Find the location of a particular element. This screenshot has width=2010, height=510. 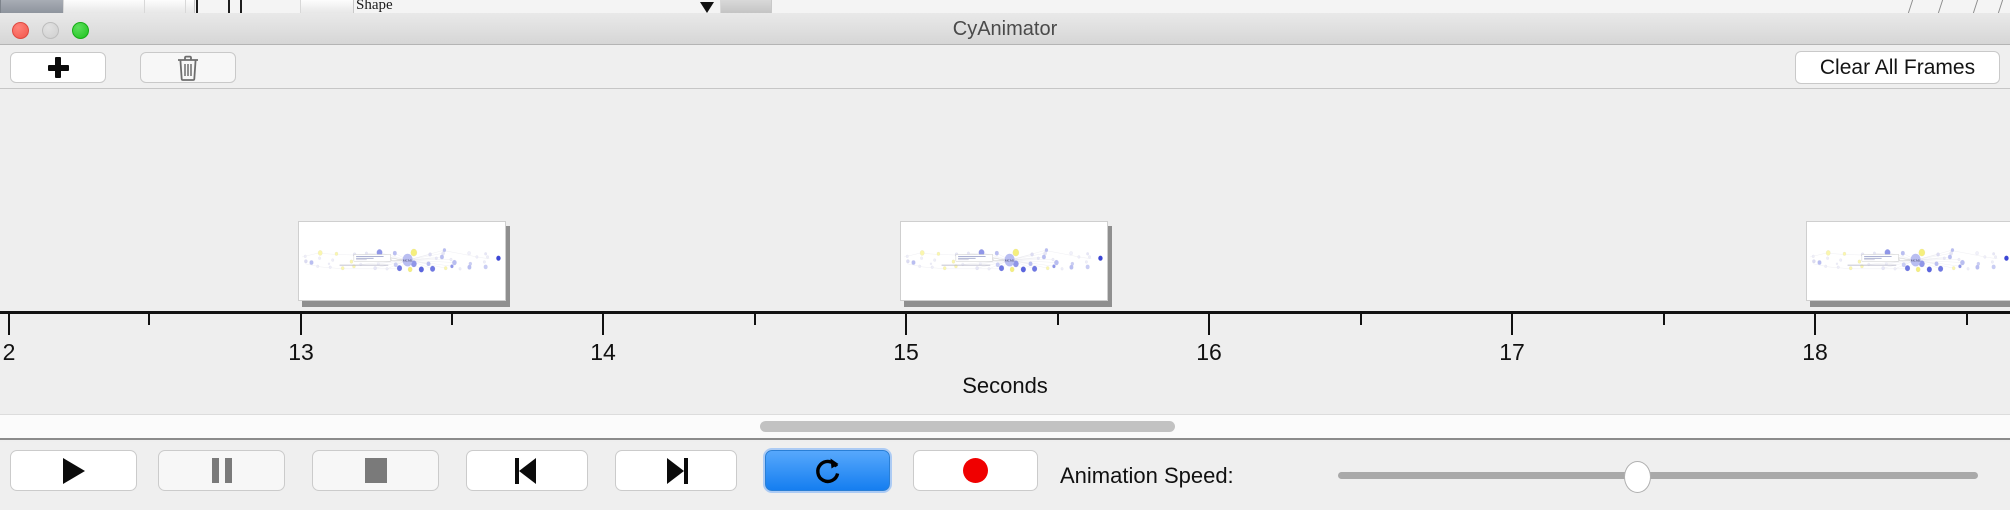

loop-icon is located at coordinates (827, 470).